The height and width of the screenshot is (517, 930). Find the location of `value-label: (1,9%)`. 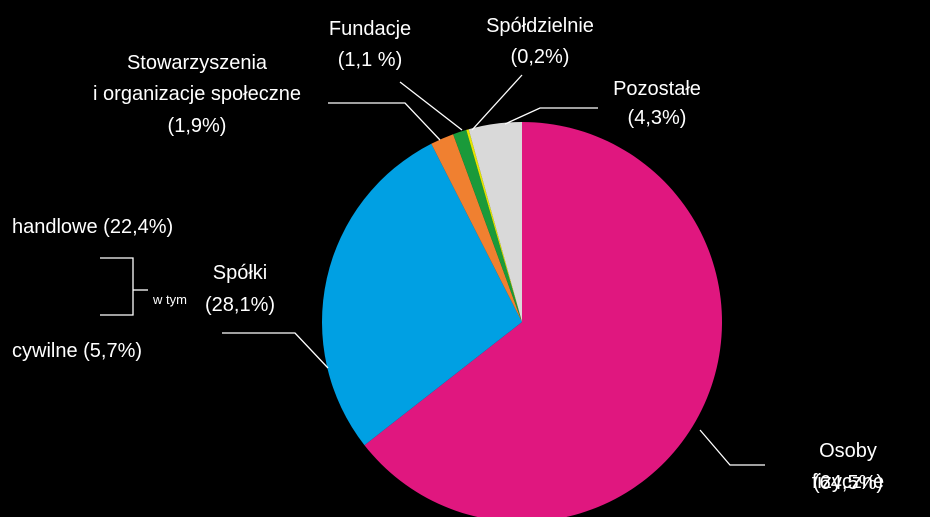

value-label: (1,9%) is located at coordinates (197, 126).